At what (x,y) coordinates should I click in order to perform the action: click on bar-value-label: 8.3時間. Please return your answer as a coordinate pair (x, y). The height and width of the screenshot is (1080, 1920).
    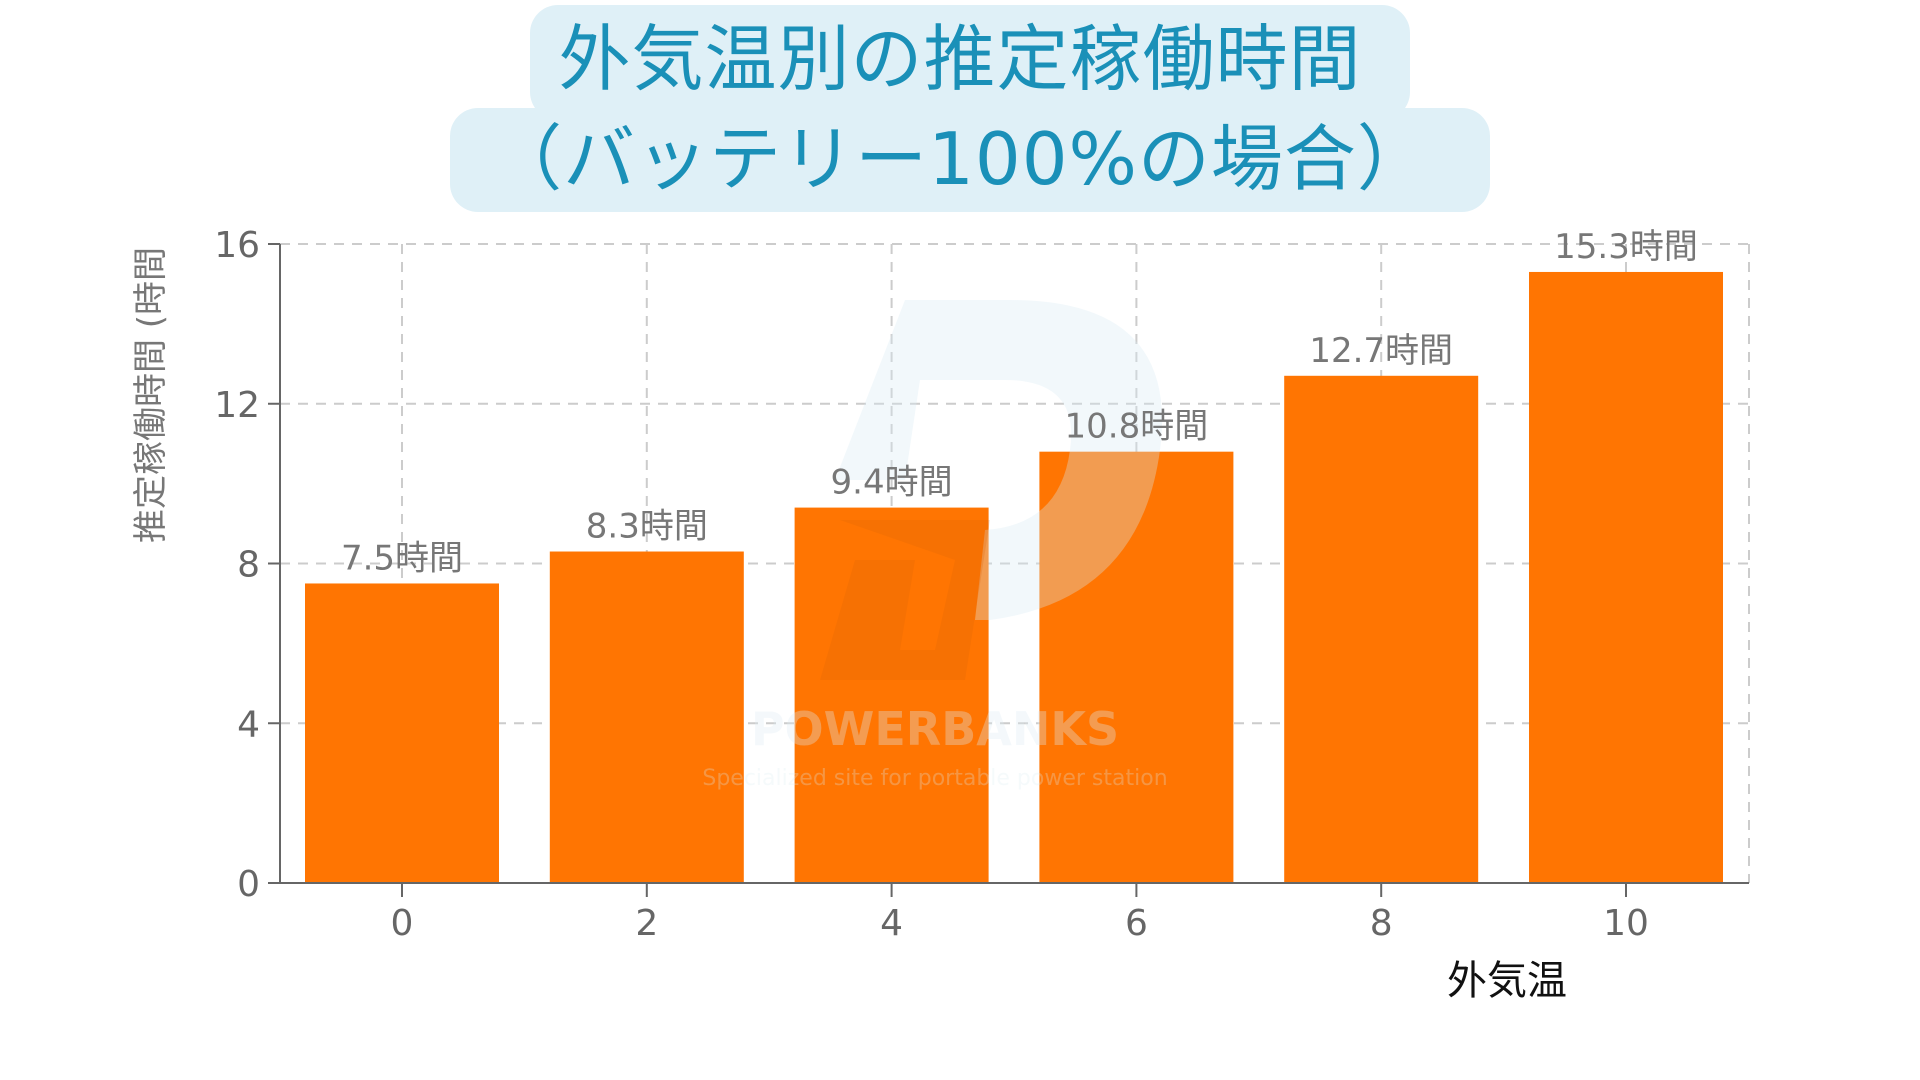
    Looking at the image, I should click on (647, 527).